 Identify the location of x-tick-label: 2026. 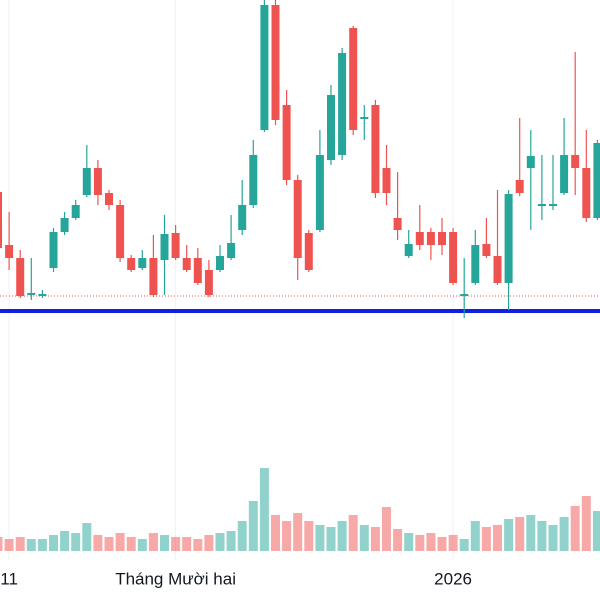
(453, 578).